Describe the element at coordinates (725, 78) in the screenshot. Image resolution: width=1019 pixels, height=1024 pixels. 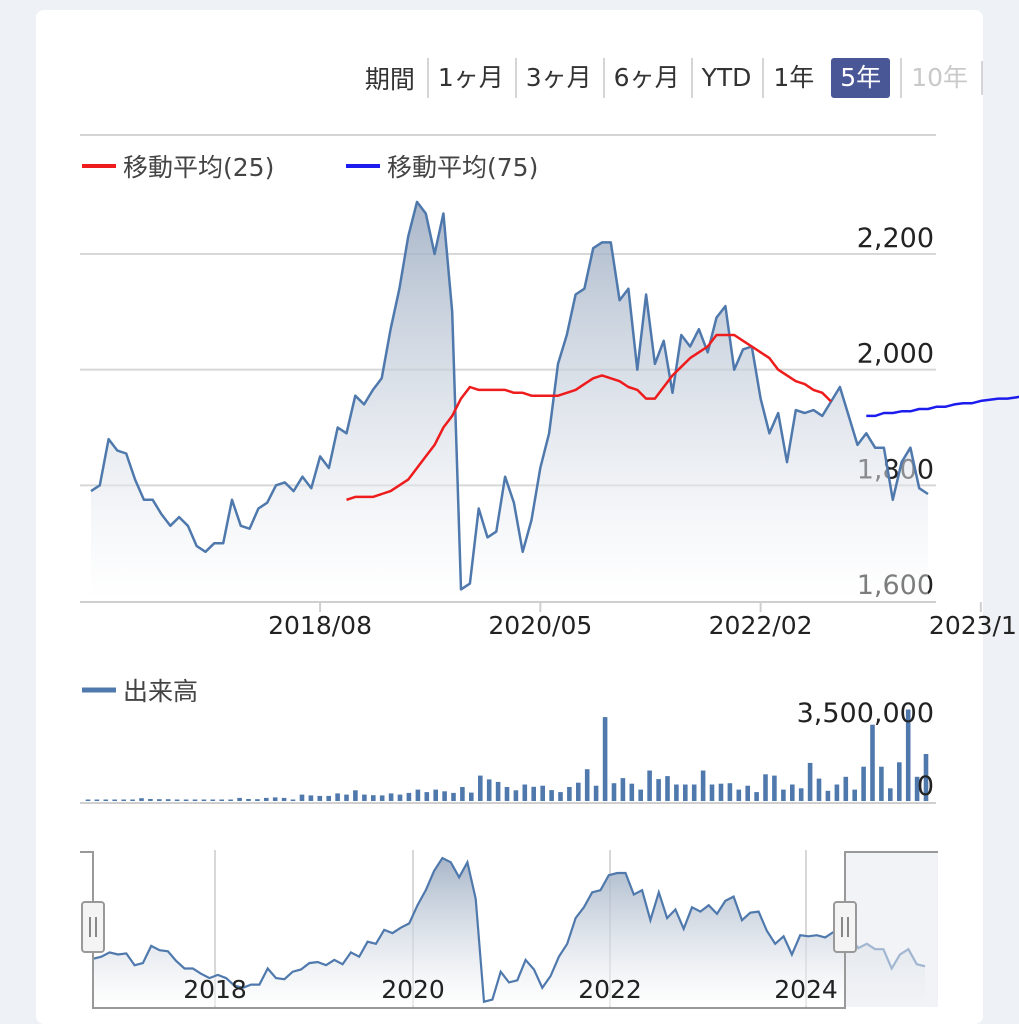
I see `period-ytd-button: YTD` at that location.